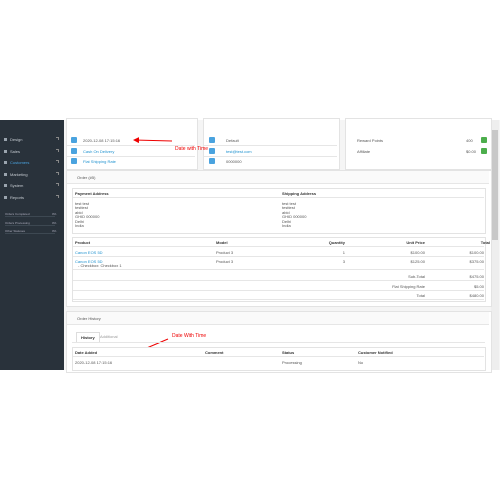 The width and height of the screenshot is (500, 500). What do you see at coordinates (189, 336) in the screenshot?
I see `annotation: Date With Time` at bounding box center [189, 336].